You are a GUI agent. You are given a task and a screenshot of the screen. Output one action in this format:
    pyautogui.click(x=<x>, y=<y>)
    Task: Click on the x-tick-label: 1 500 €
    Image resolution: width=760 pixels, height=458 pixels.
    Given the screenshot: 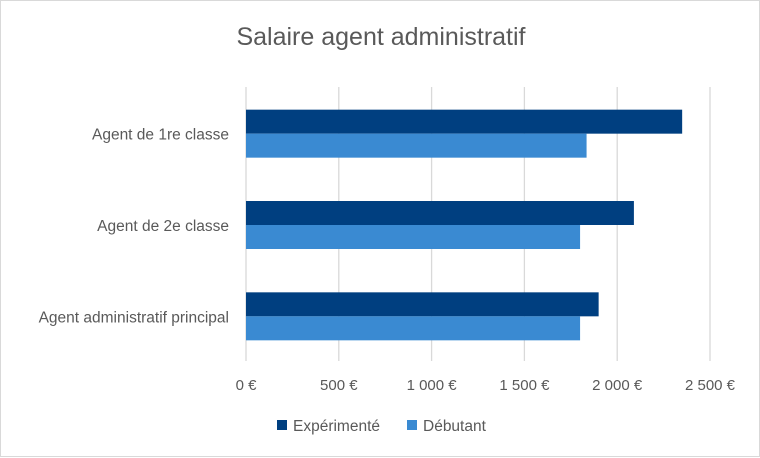 What is the action you would take?
    pyautogui.click(x=524, y=385)
    